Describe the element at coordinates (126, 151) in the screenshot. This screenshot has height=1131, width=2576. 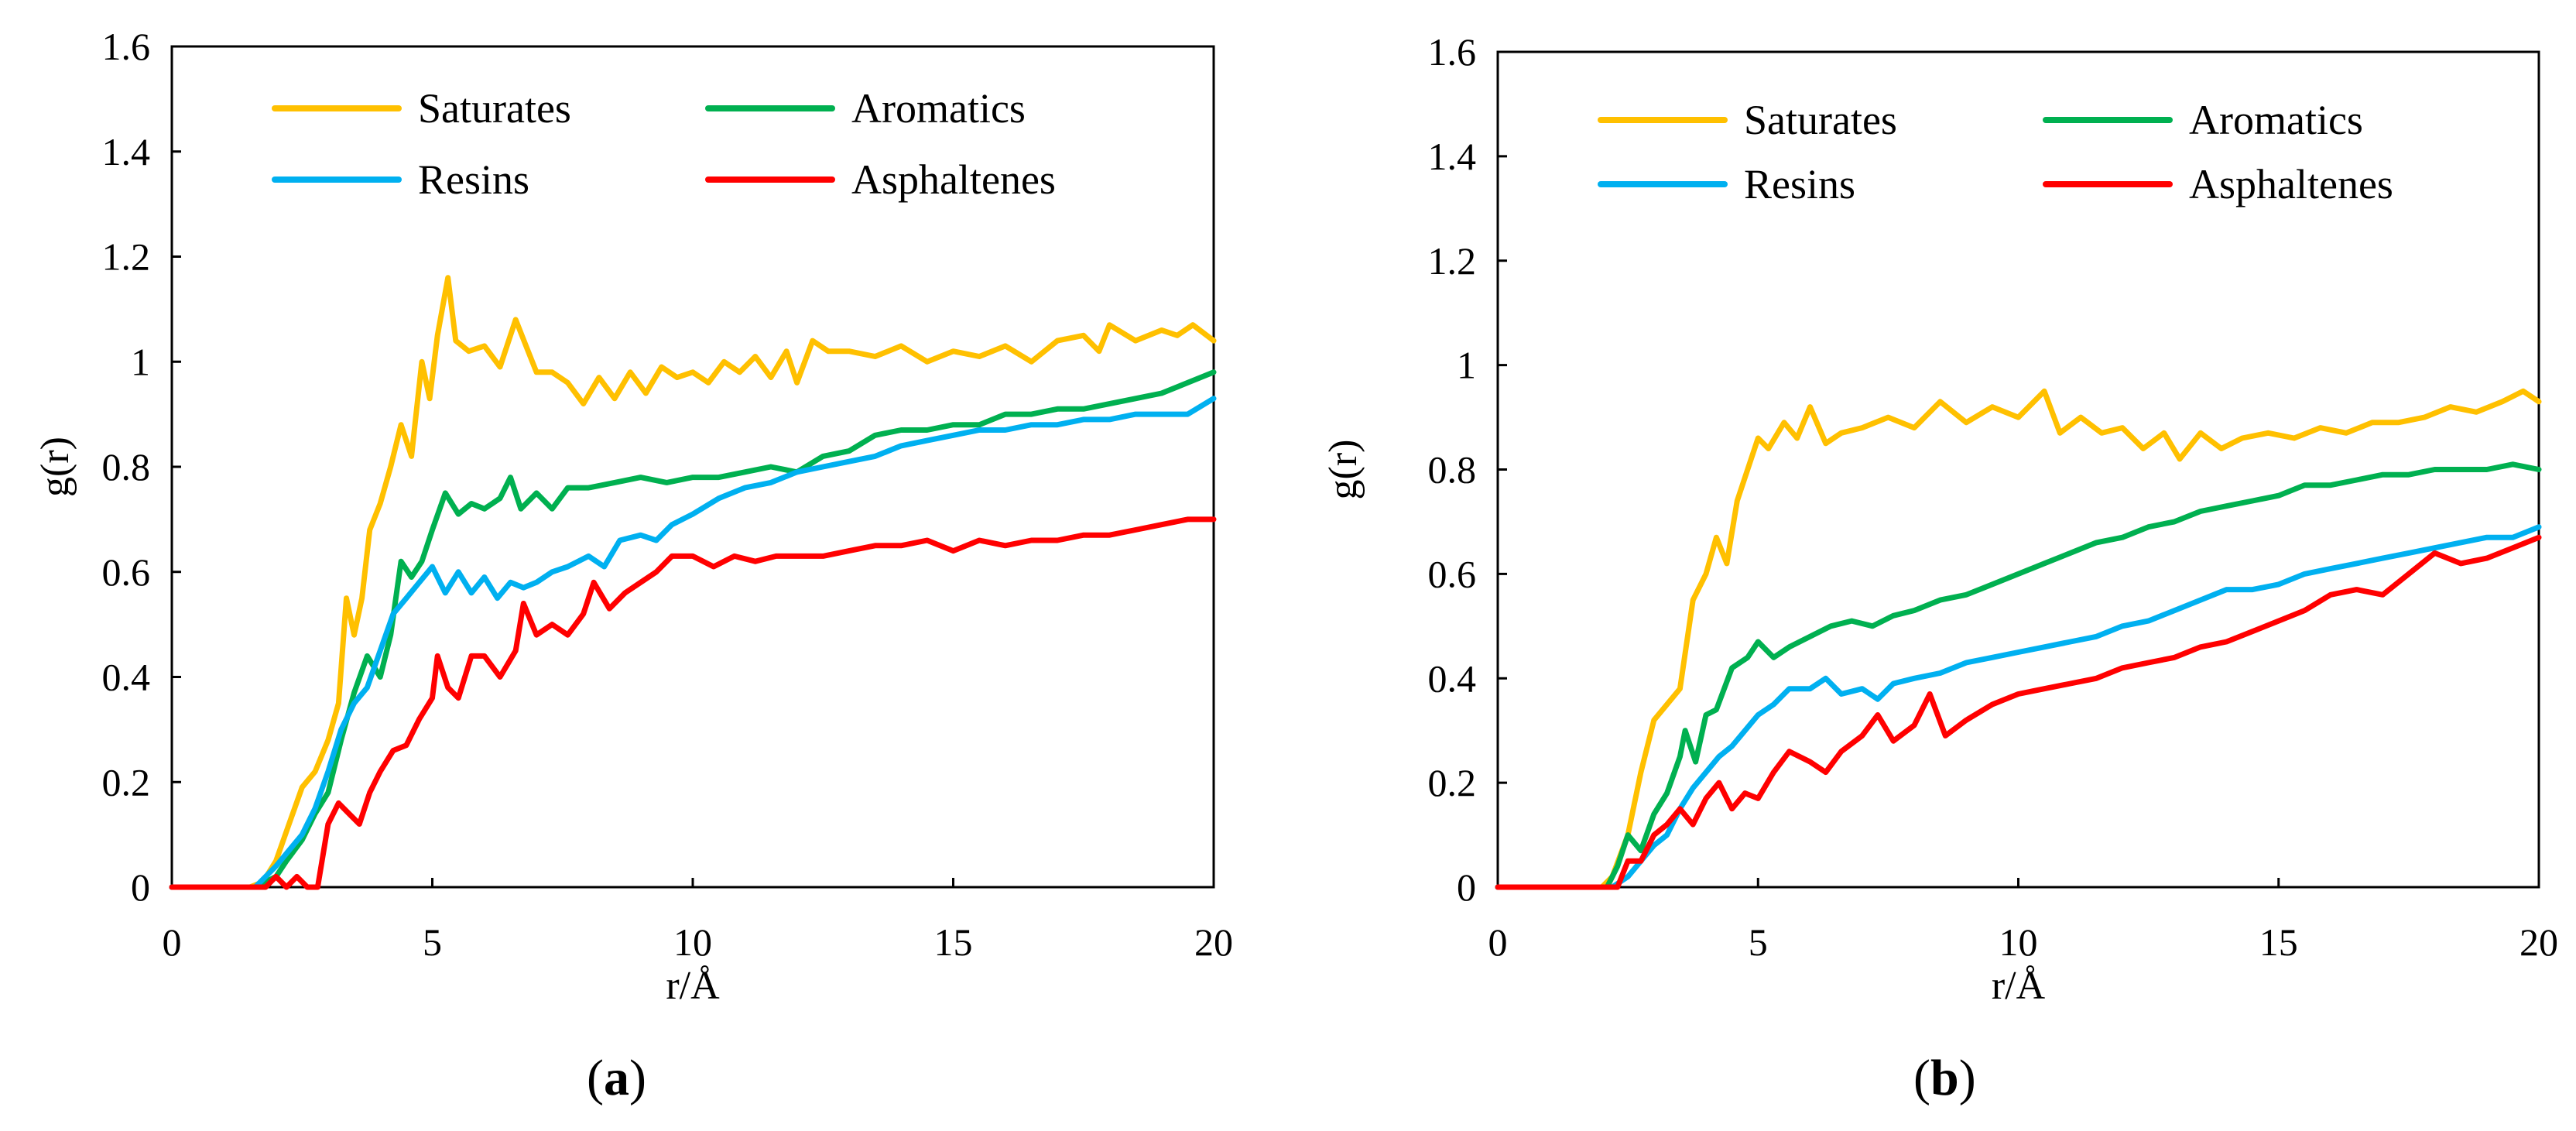
I see `y-tick-label-a-7: 1.4` at that location.